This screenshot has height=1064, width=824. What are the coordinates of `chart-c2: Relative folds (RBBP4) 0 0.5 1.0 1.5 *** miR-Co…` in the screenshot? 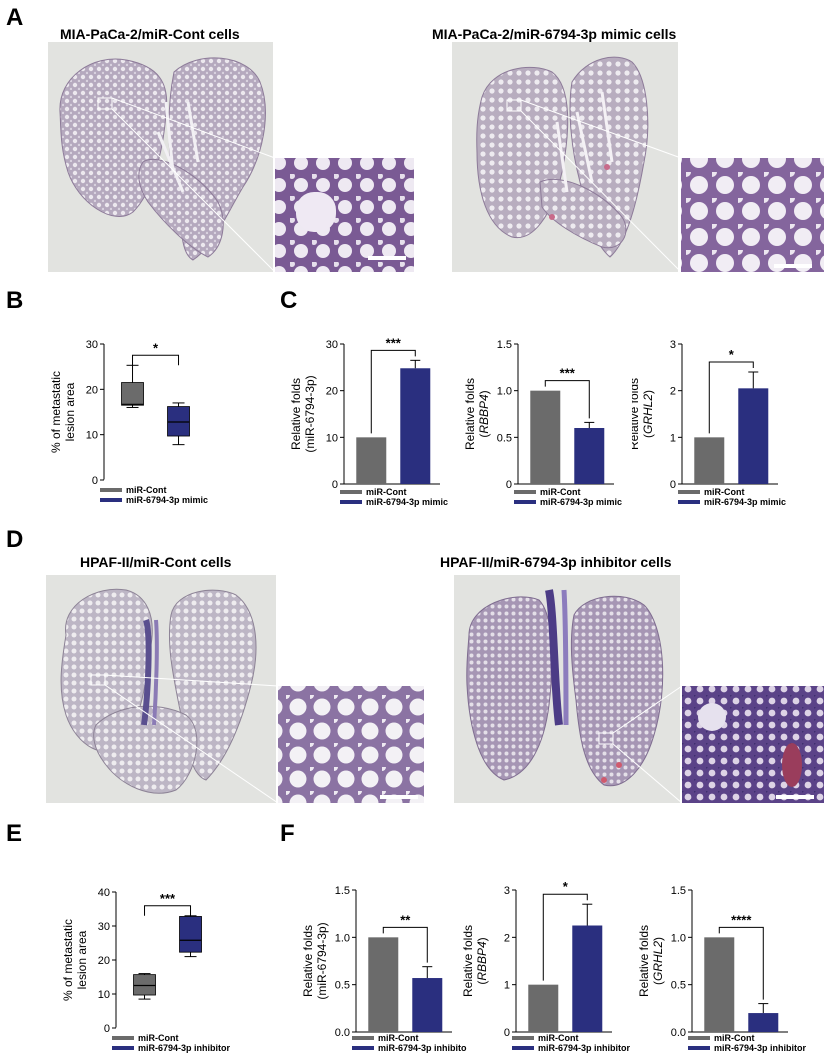 It's located at (542, 423).